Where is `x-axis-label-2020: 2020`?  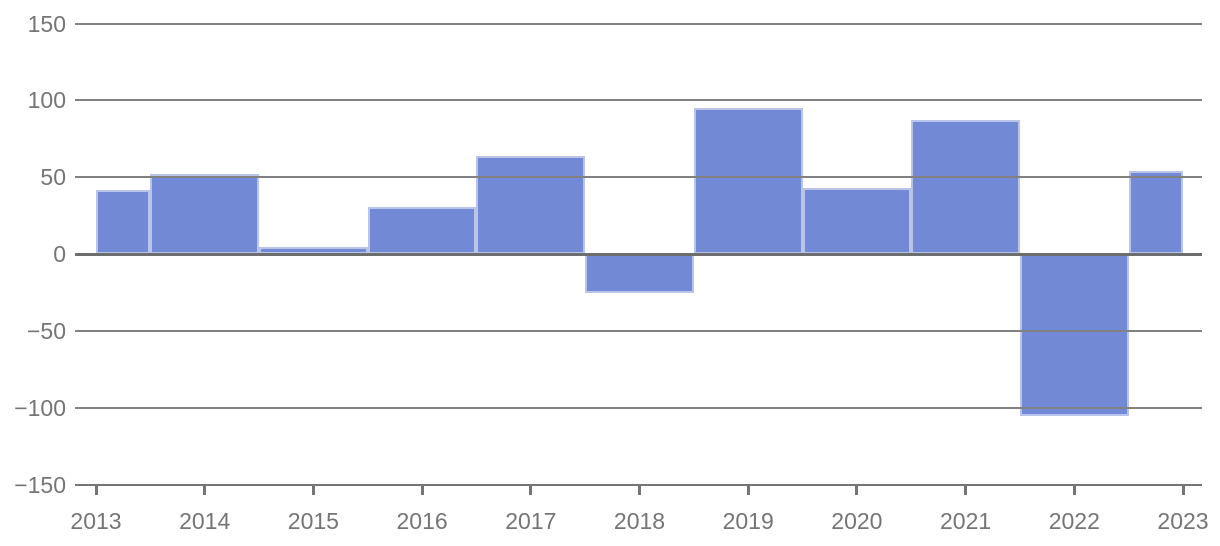
x-axis-label-2020: 2020 is located at coordinates (857, 521).